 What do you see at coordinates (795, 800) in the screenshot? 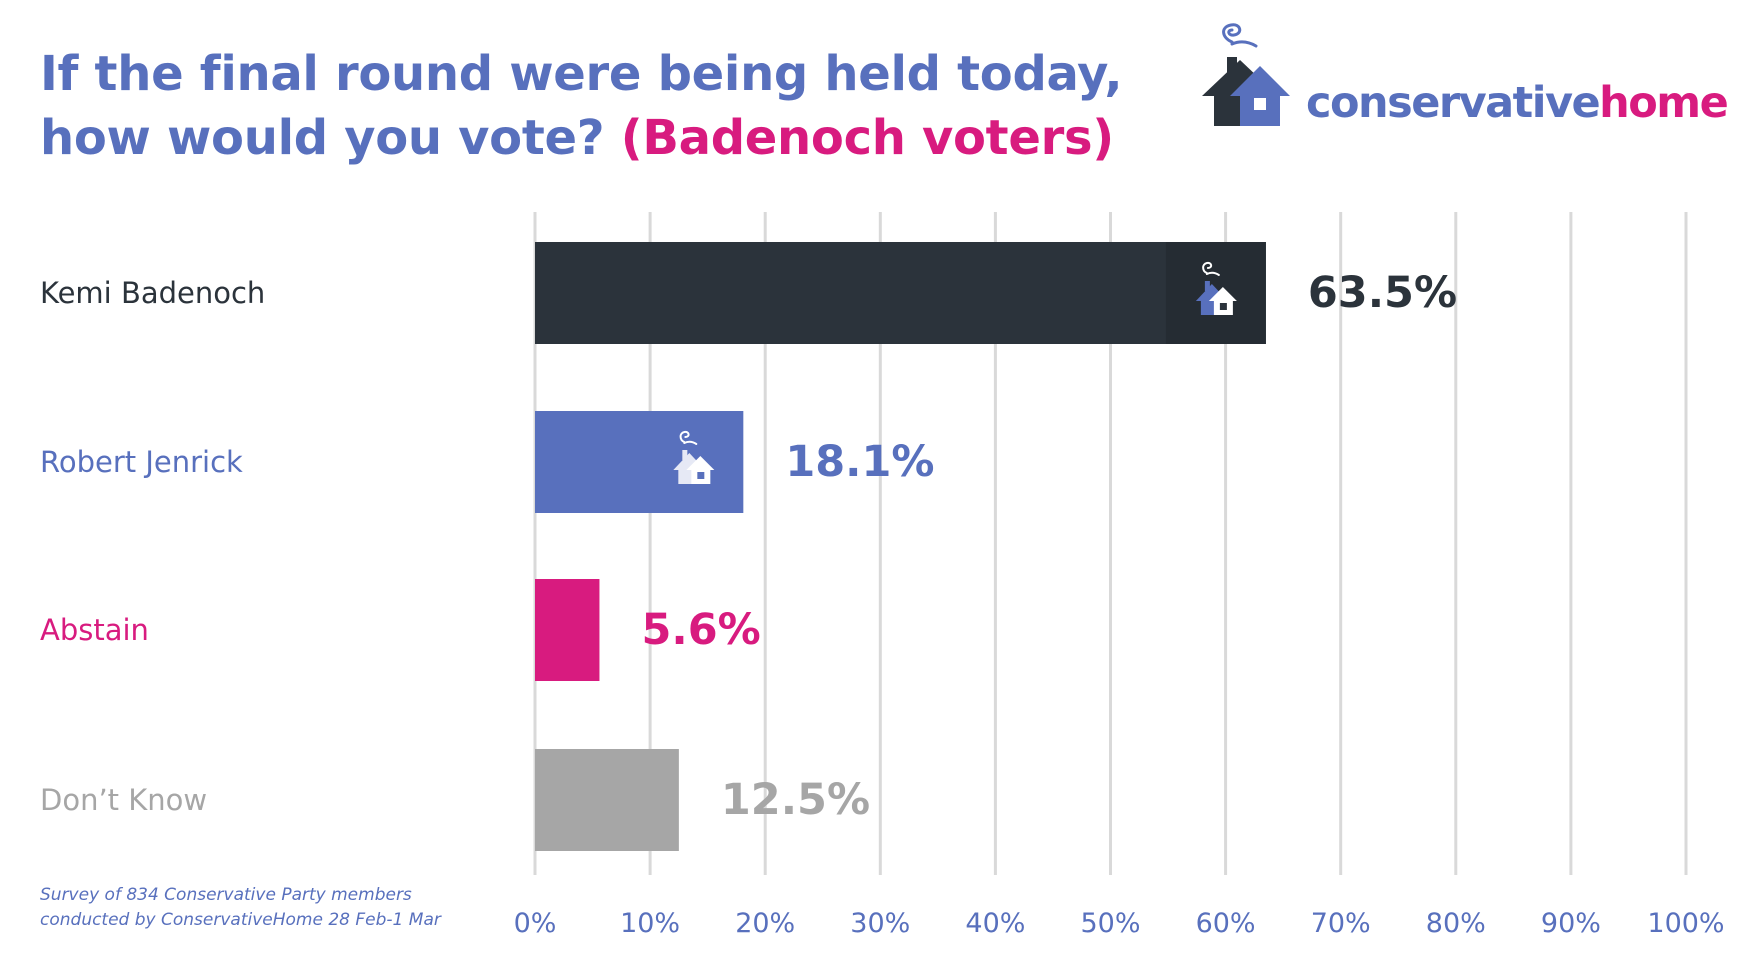
I see `value-label: 12.5%` at bounding box center [795, 800].